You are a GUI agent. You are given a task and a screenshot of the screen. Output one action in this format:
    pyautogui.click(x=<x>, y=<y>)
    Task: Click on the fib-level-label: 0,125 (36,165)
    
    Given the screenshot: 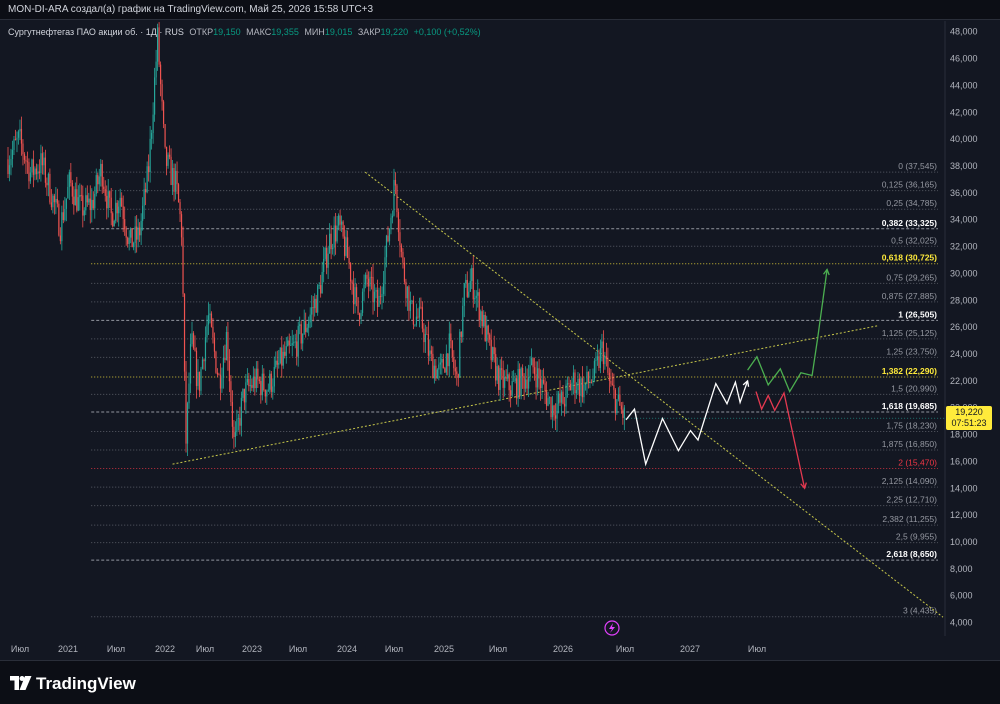 What is the action you would take?
    pyautogui.click(x=909, y=185)
    